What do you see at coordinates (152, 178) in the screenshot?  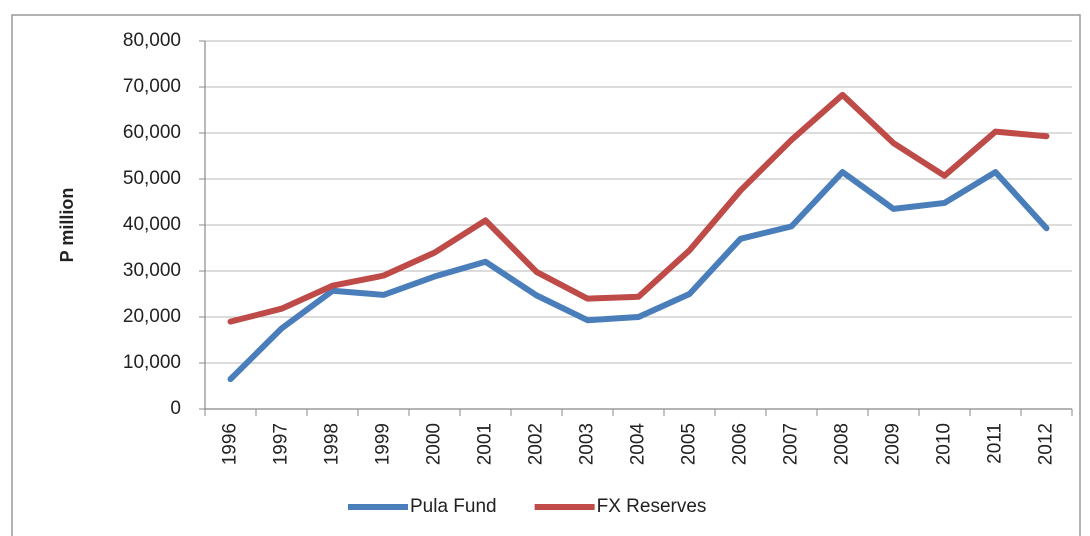 I see `y-tick-label: 50,000` at bounding box center [152, 178].